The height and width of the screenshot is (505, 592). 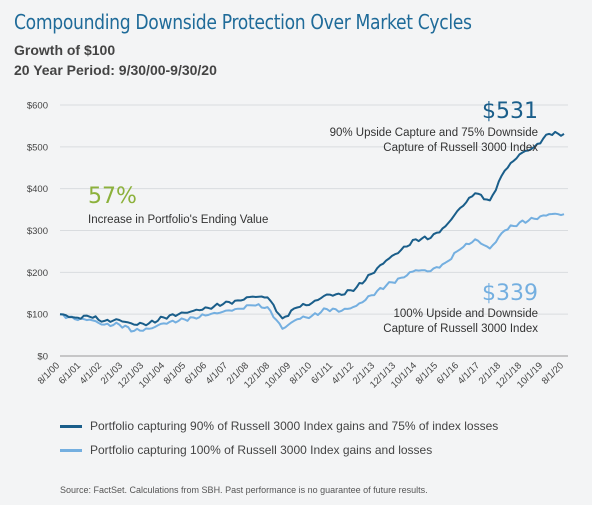 What do you see at coordinates (460, 329) in the screenshot?
I see `light-series-label-line2: Capture of Russell 3000 Index` at bounding box center [460, 329].